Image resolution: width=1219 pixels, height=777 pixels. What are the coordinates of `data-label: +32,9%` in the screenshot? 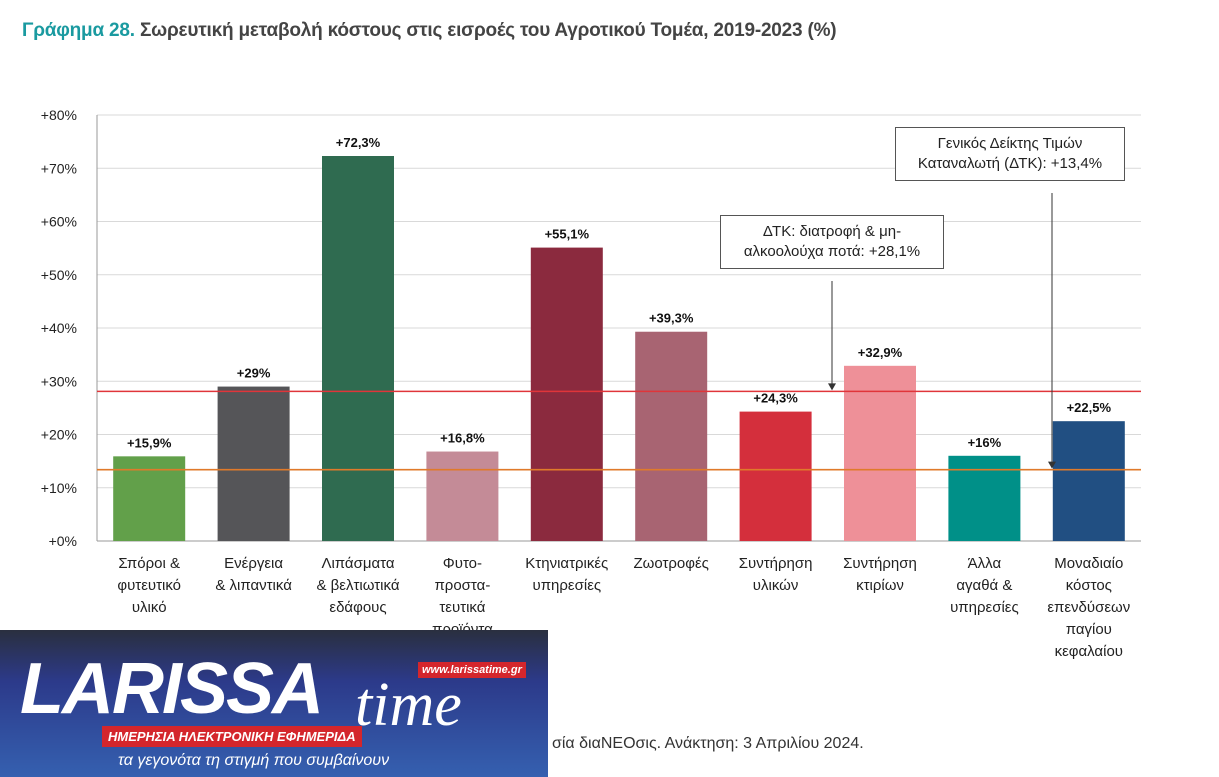 It's located at (880, 352).